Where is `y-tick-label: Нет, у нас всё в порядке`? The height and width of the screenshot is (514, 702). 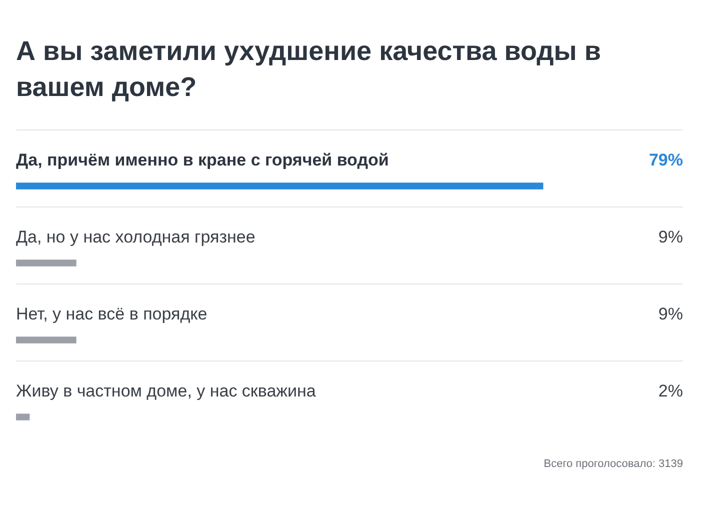
y-tick-label: Нет, у нас всё в порядке is located at coordinates (112, 314).